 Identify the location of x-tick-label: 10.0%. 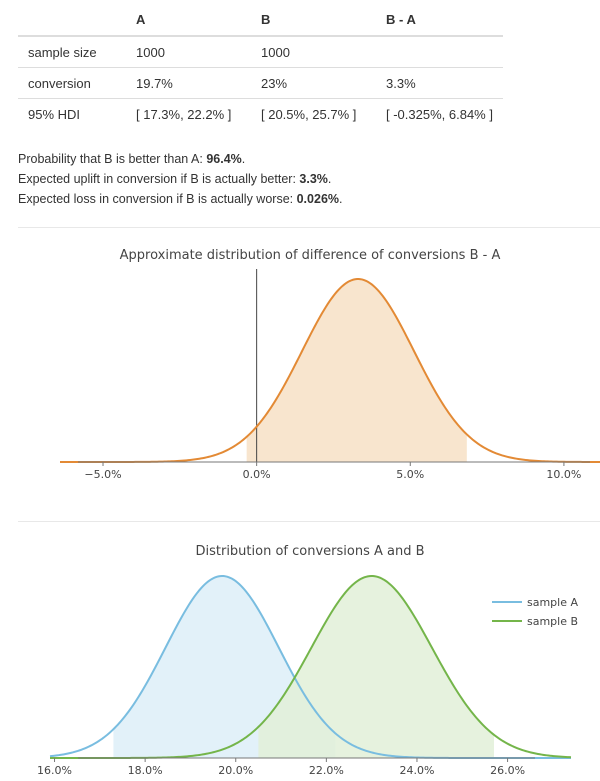
(563, 474).